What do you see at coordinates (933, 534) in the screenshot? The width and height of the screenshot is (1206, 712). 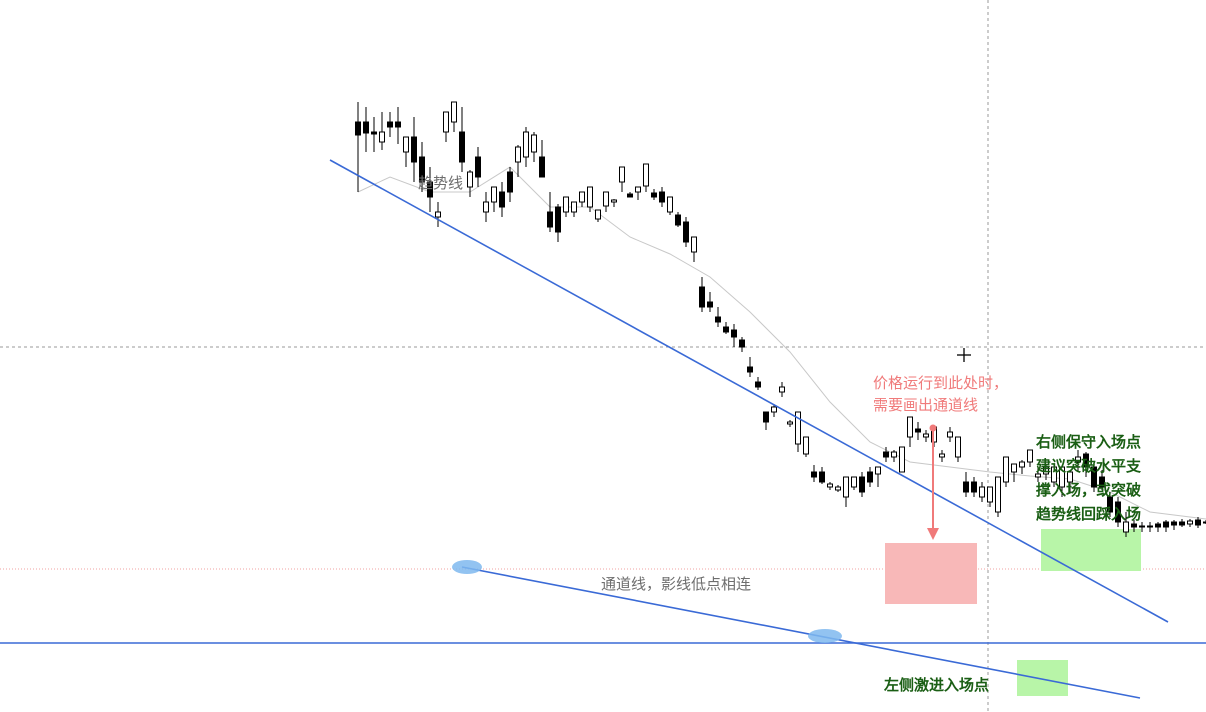 I see `arrow-head` at bounding box center [933, 534].